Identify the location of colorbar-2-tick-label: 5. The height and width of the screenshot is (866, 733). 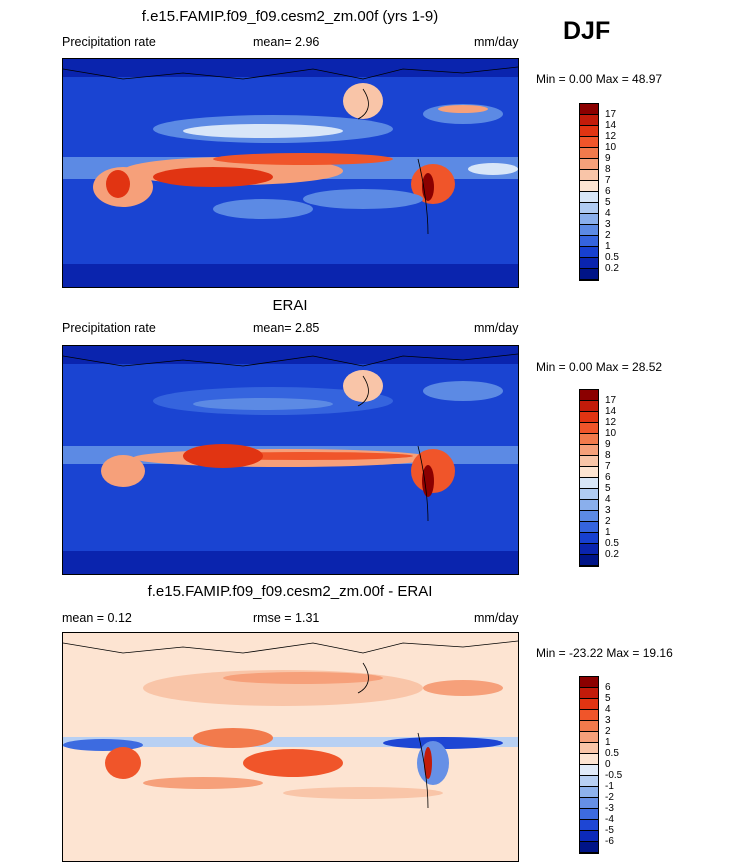
(608, 488).